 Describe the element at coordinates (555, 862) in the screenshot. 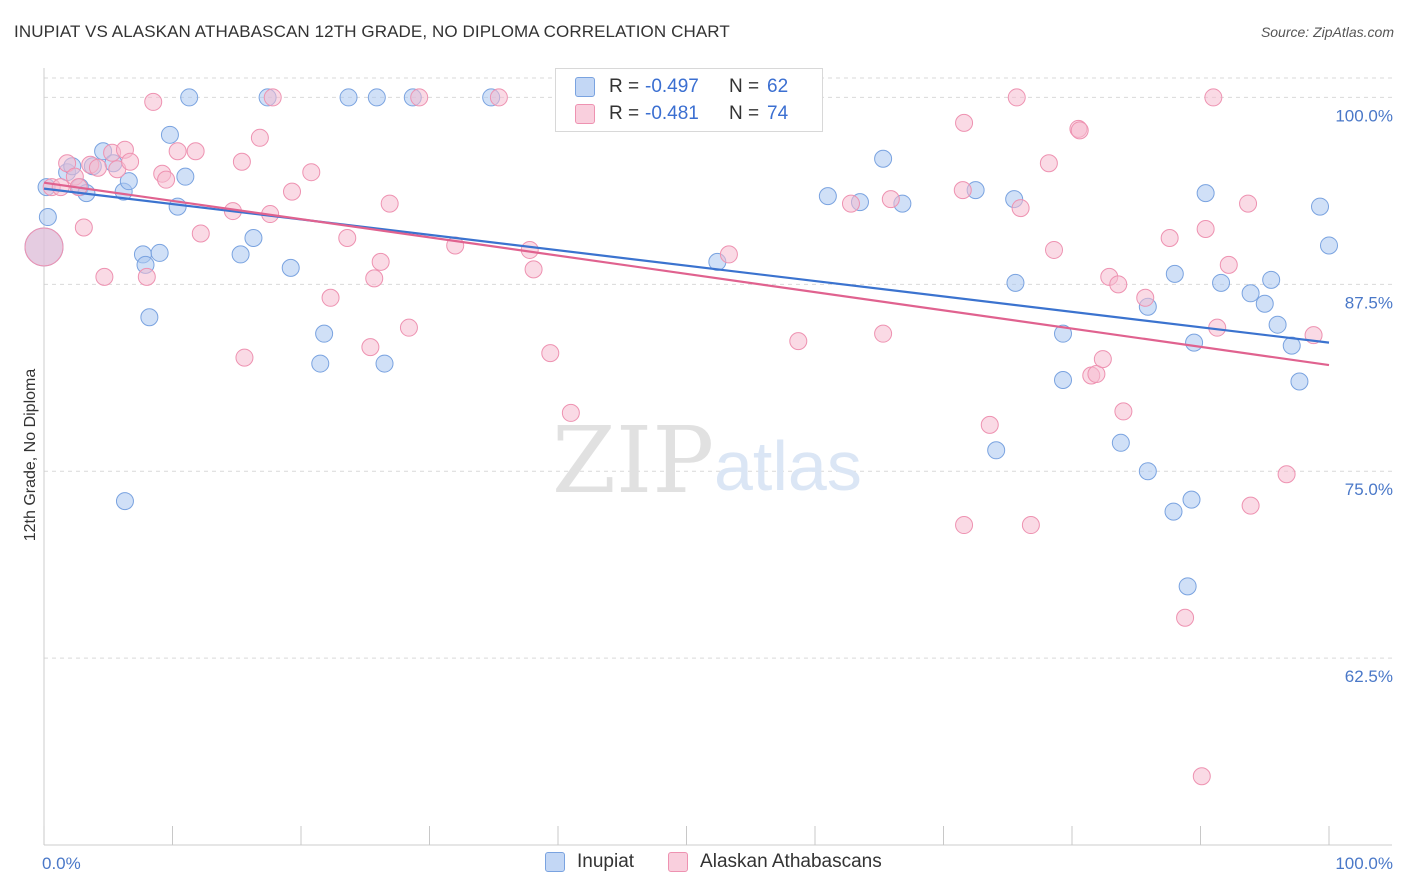

I see `inupiat-legend-swatch` at that location.